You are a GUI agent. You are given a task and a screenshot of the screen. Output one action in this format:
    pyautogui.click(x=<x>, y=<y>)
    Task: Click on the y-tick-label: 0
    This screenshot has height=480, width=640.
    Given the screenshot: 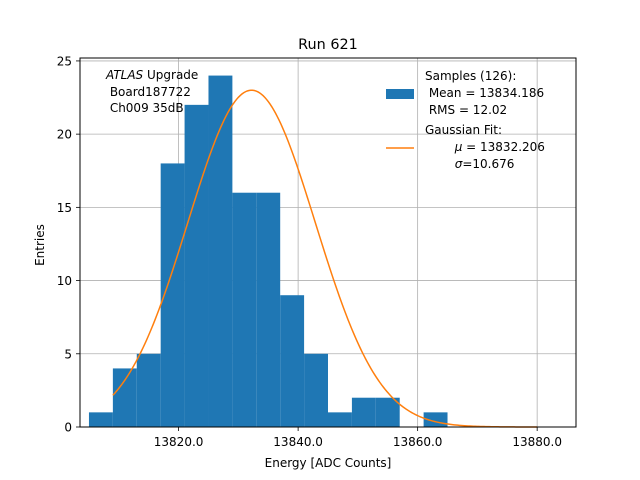 What is the action you would take?
    pyautogui.click(x=68, y=428)
    